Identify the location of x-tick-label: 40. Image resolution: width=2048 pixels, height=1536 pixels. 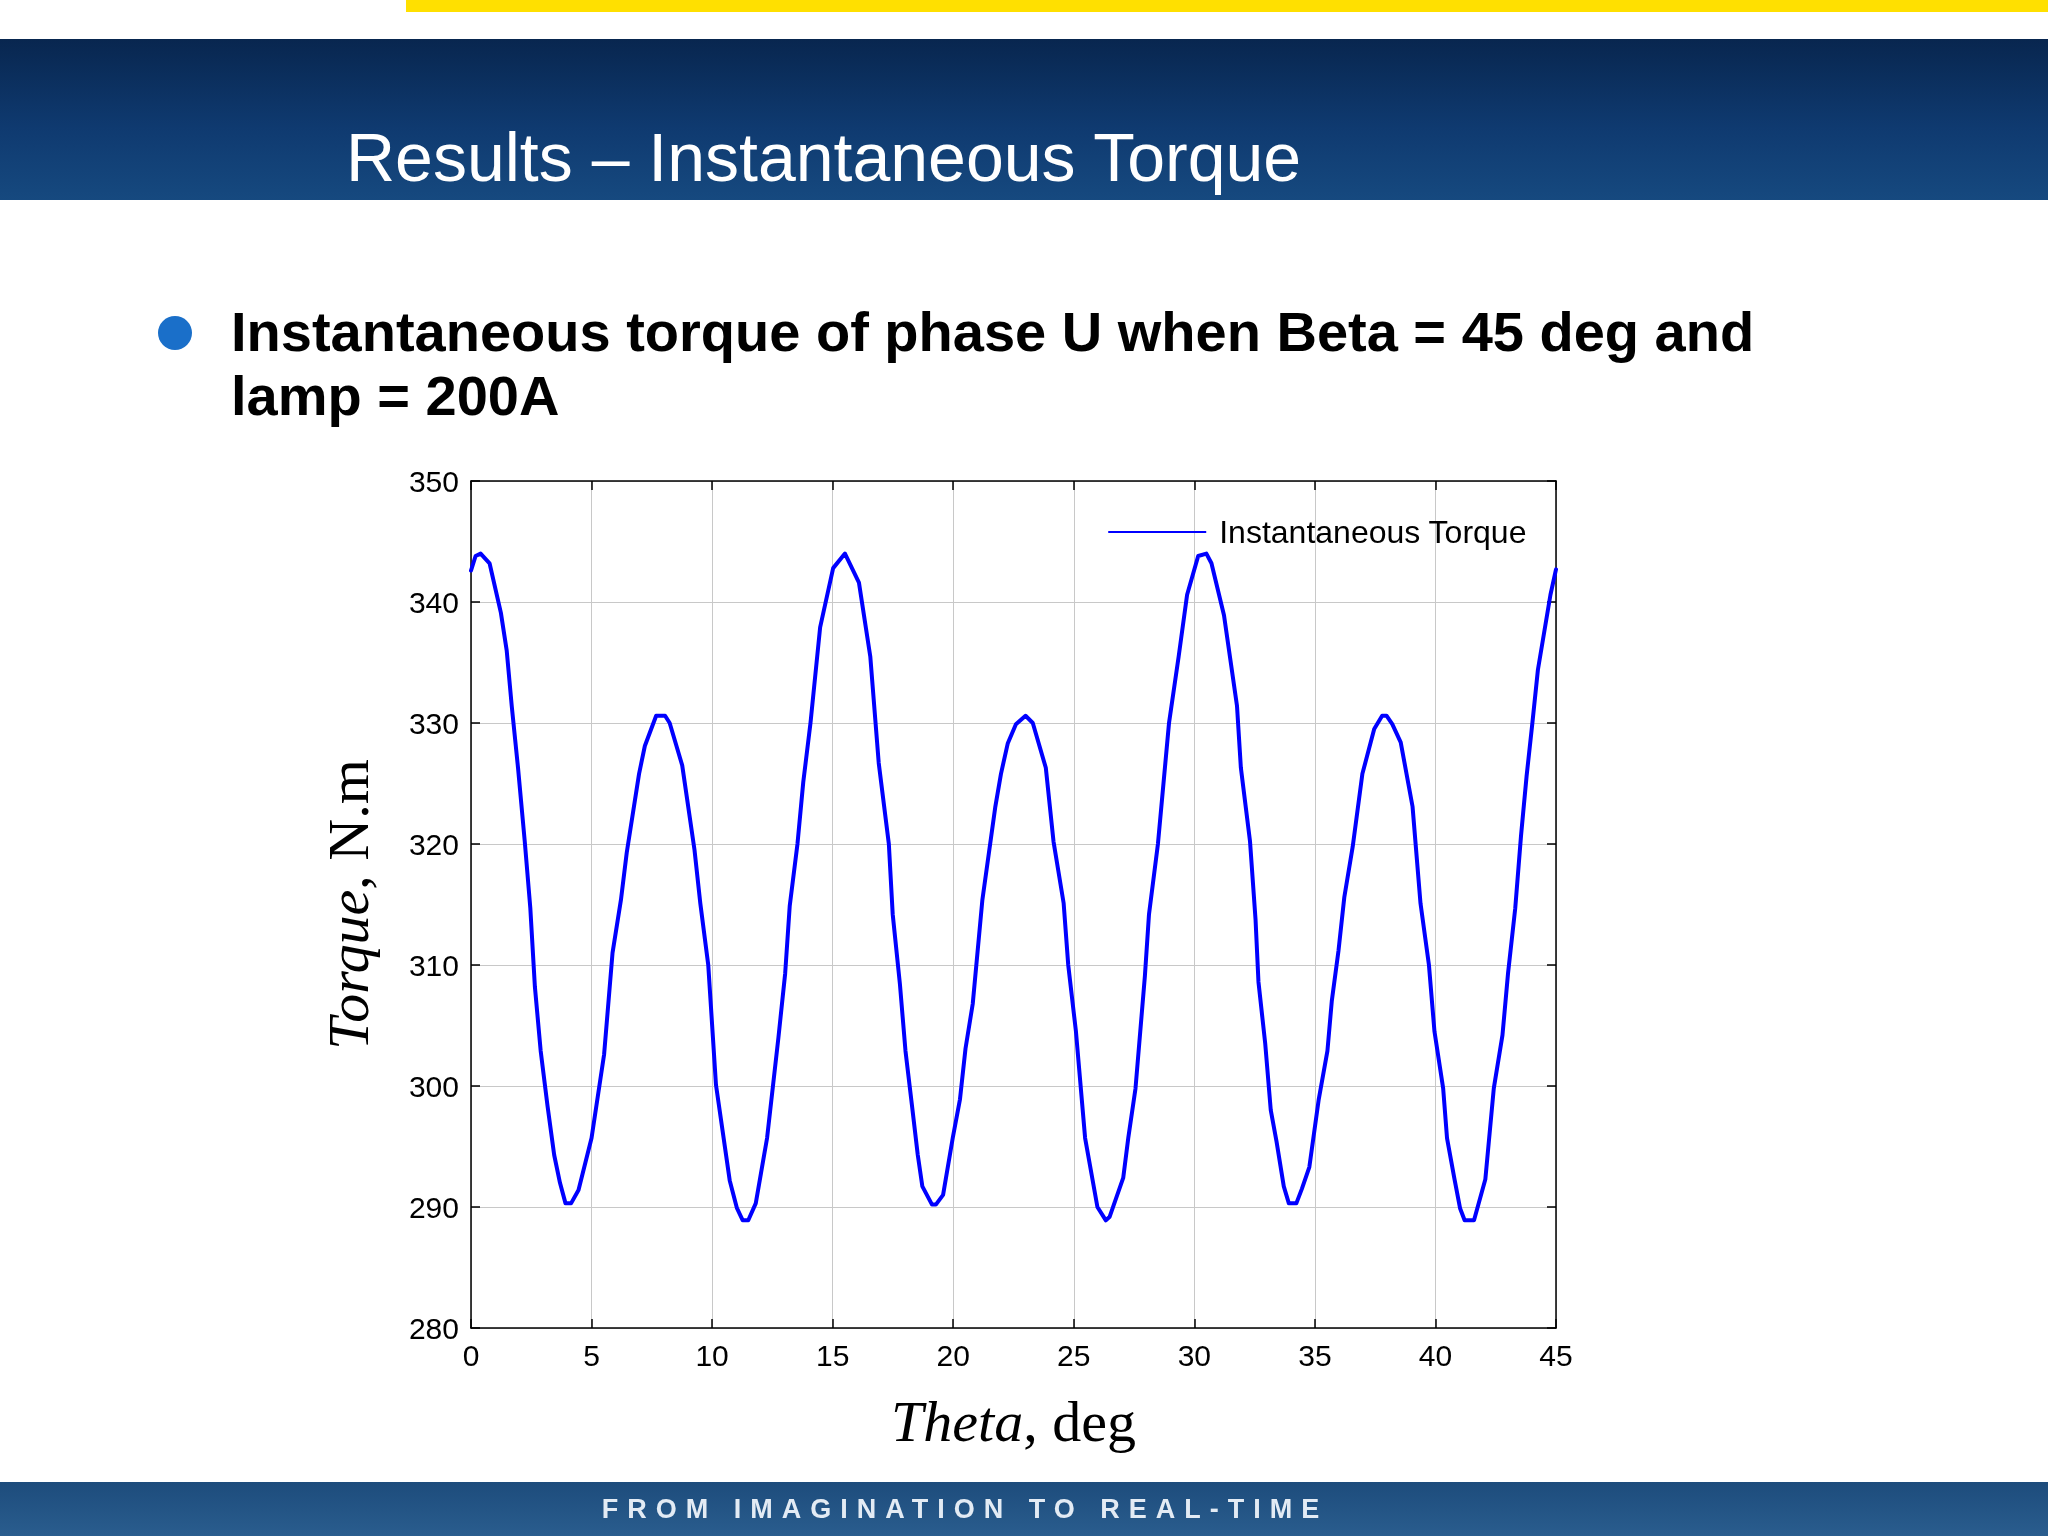
(1435, 1355).